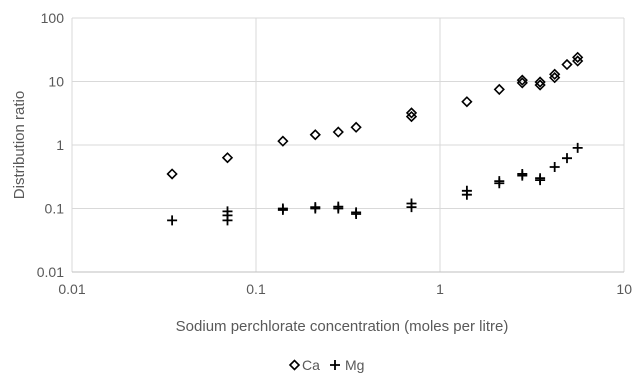 This screenshot has width=634, height=379. I want to click on legend-plus-marker, so click(335, 365).